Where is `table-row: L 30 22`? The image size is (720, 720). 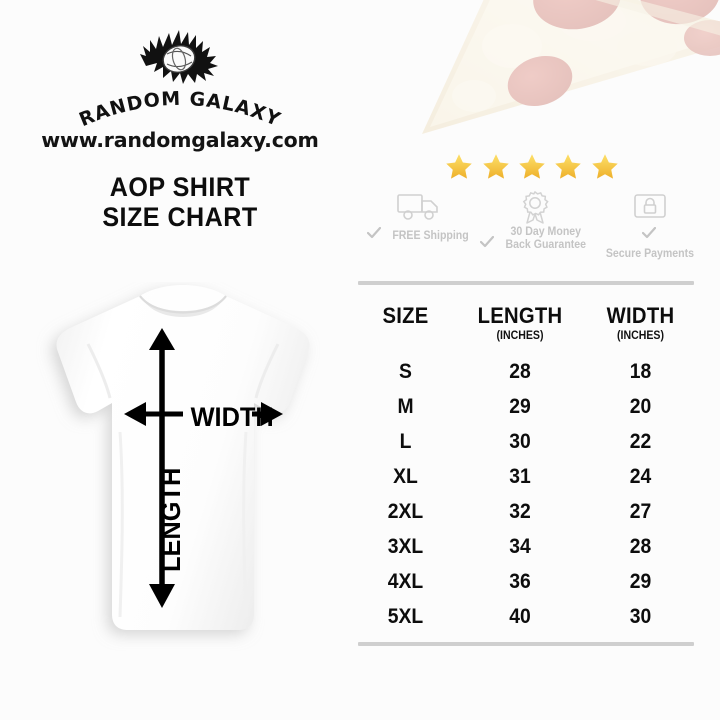 table-row: L 30 22 is located at coordinates (526, 441).